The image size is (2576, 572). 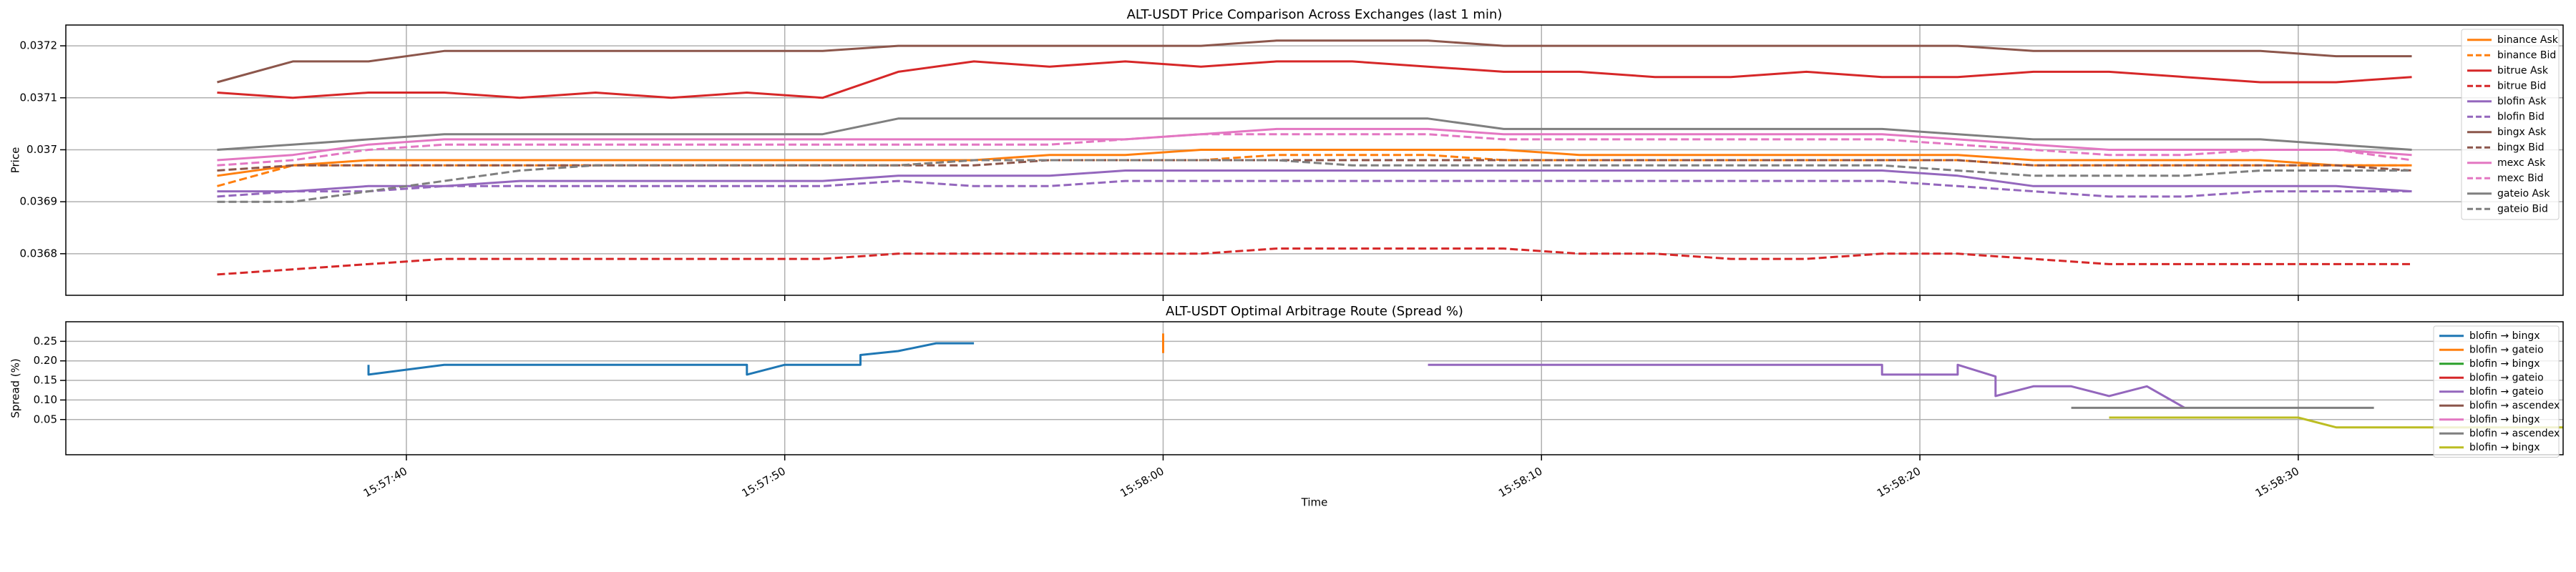 I want to click on y-axis-label: Price, so click(x=15, y=160).